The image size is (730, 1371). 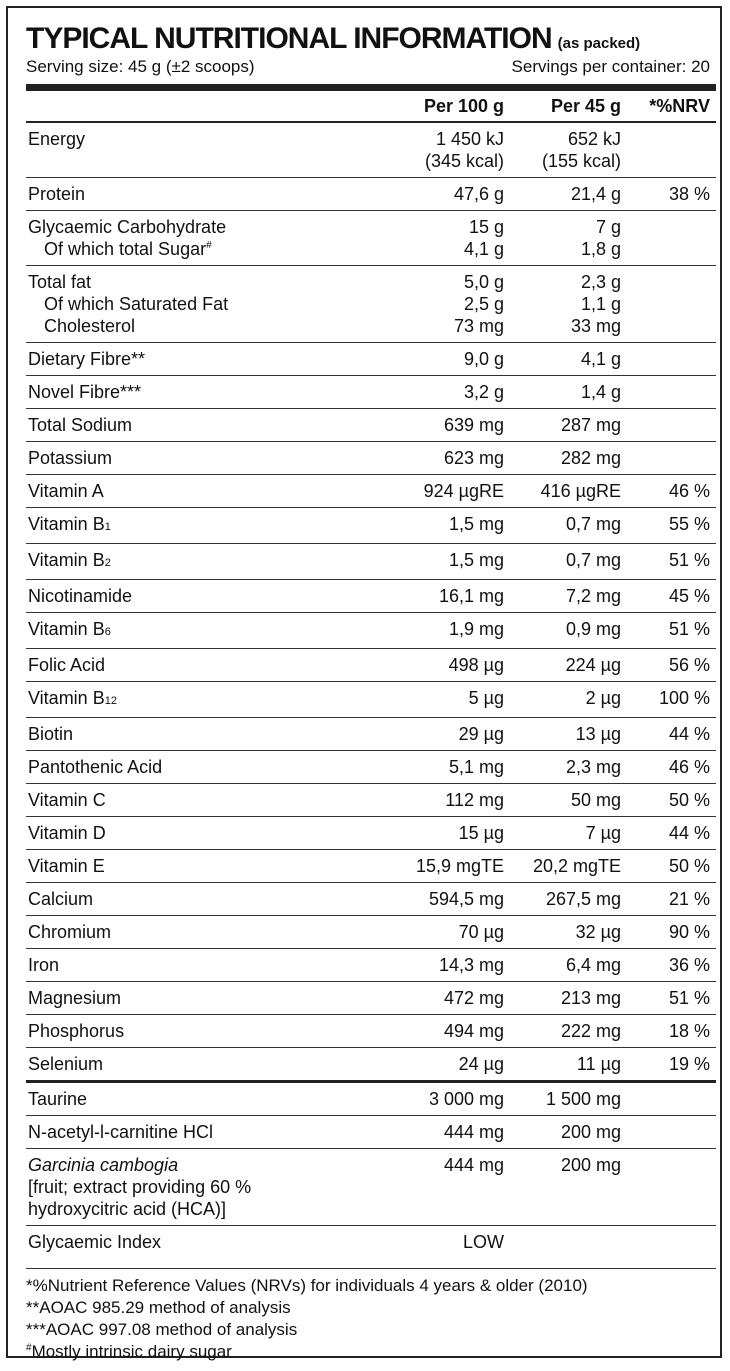 What do you see at coordinates (371, 866) in the screenshot?
I see `table-row: Vitamin E 15,9 mgTE 20,2 mgTE 50 %` at bounding box center [371, 866].